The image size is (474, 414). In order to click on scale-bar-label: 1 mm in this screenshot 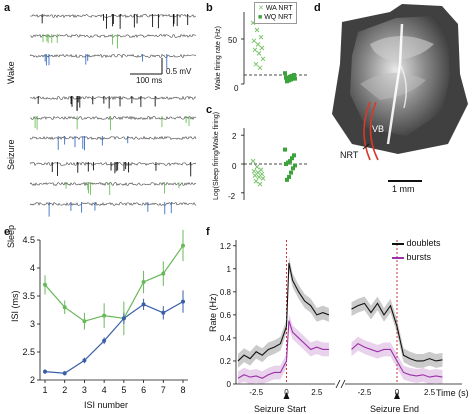, I will do `click(403, 189)`.